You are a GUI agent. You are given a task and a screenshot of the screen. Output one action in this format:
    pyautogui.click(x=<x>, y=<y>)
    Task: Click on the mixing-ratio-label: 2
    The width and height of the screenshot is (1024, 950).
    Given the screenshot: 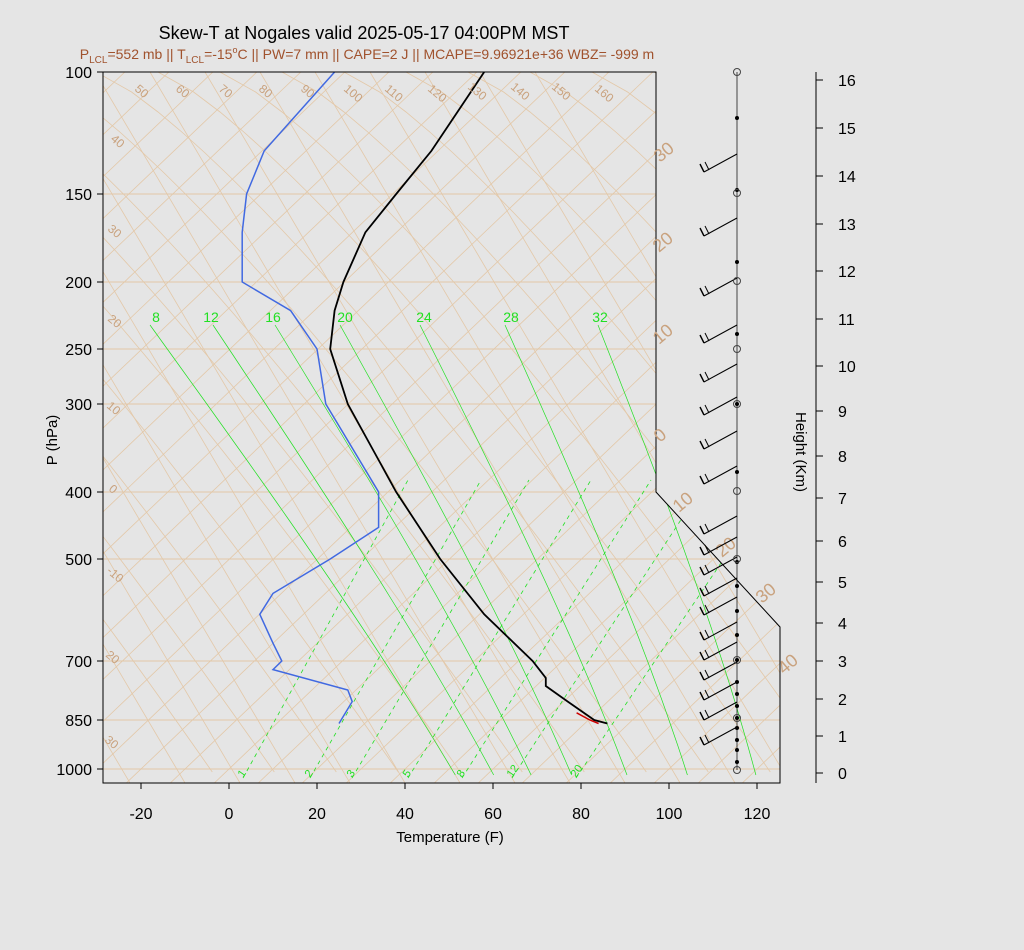 What is the action you would take?
    pyautogui.click(x=309, y=774)
    